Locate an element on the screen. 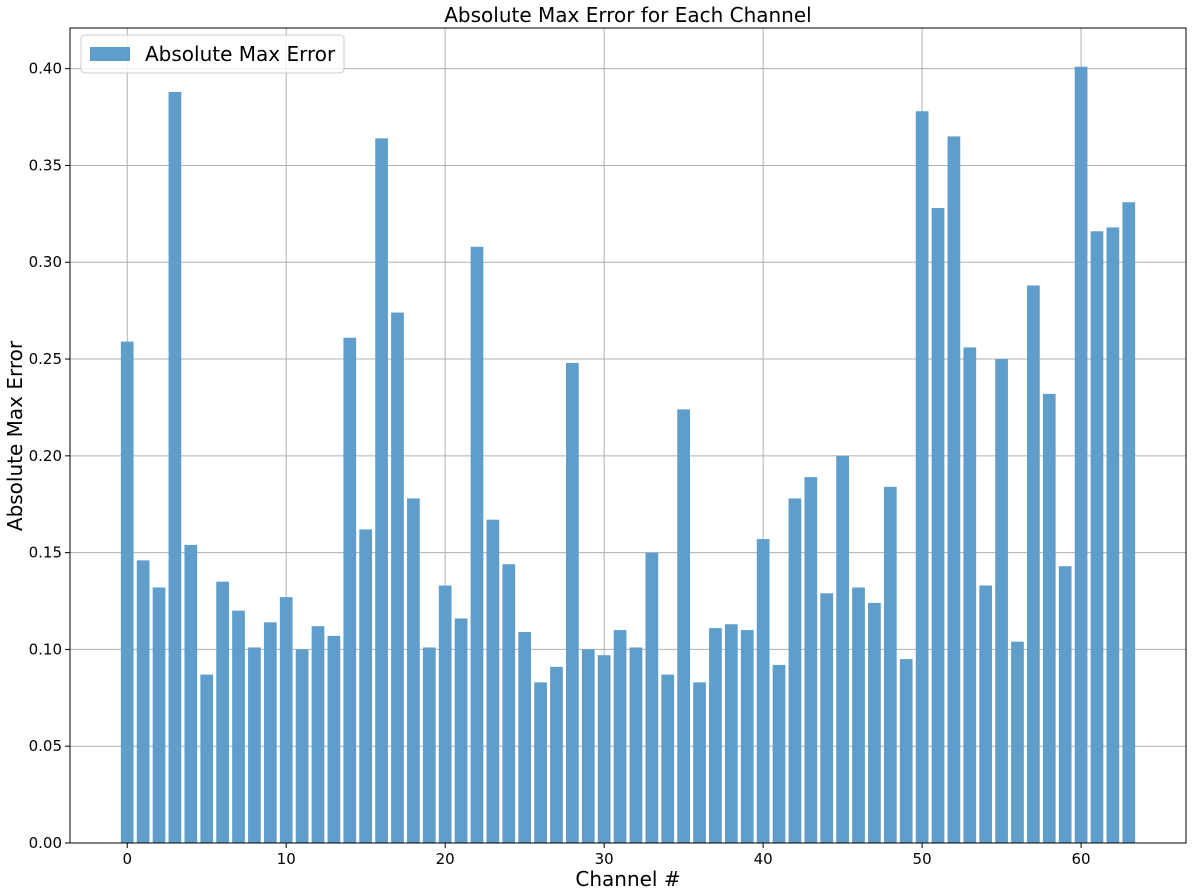 Image resolution: width=1193 pixels, height=895 pixels. y-tick-label: 0.25 is located at coordinates (45, 359).